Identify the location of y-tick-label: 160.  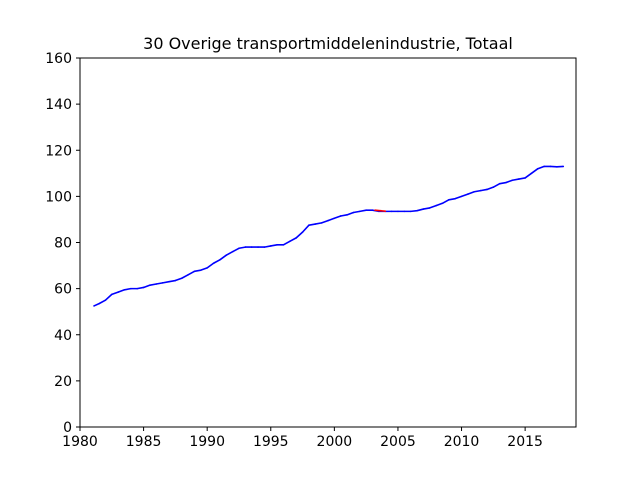
(58, 59).